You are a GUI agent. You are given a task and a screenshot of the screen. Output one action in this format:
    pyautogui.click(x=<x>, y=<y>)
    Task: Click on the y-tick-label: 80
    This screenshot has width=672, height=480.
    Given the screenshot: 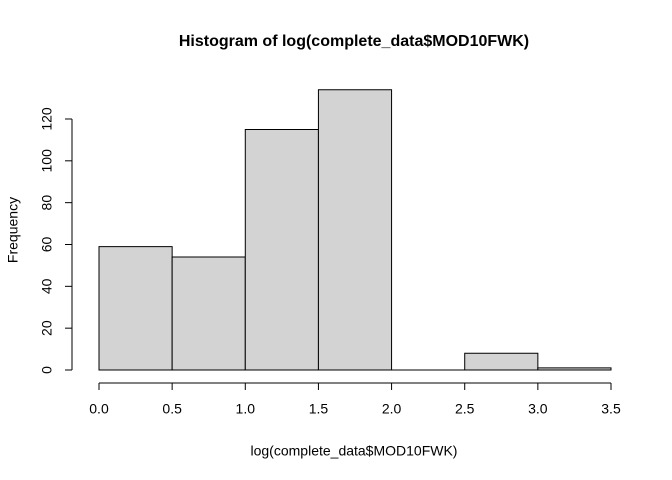 What is the action you would take?
    pyautogui.click(x=47, y=203)
    